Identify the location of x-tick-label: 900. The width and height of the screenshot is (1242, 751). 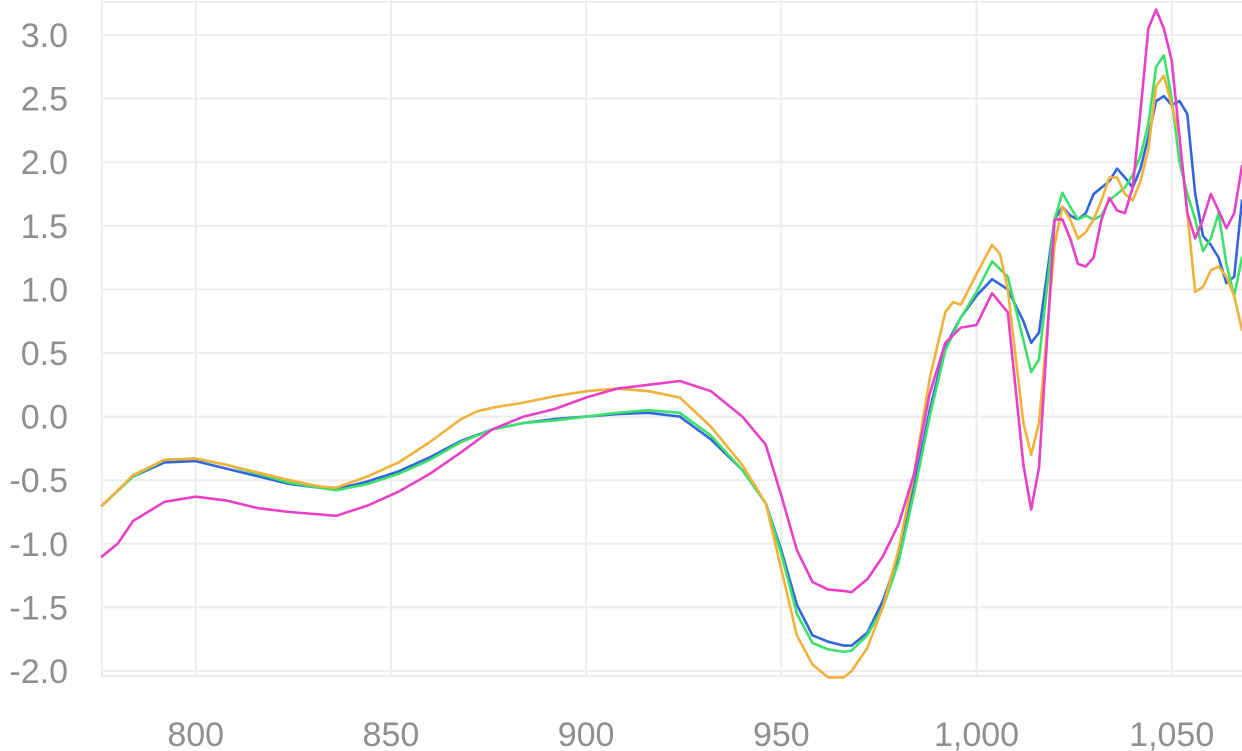
(586, 733).